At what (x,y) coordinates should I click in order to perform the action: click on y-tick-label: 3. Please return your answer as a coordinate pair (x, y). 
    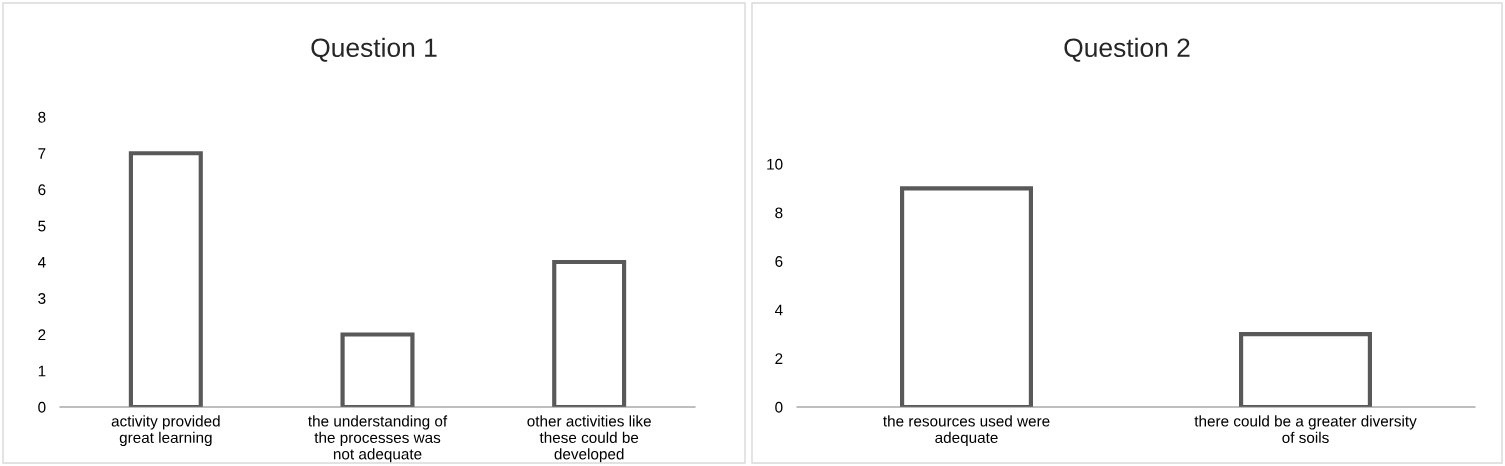
    Looking at the image, I should click on (42, 298).